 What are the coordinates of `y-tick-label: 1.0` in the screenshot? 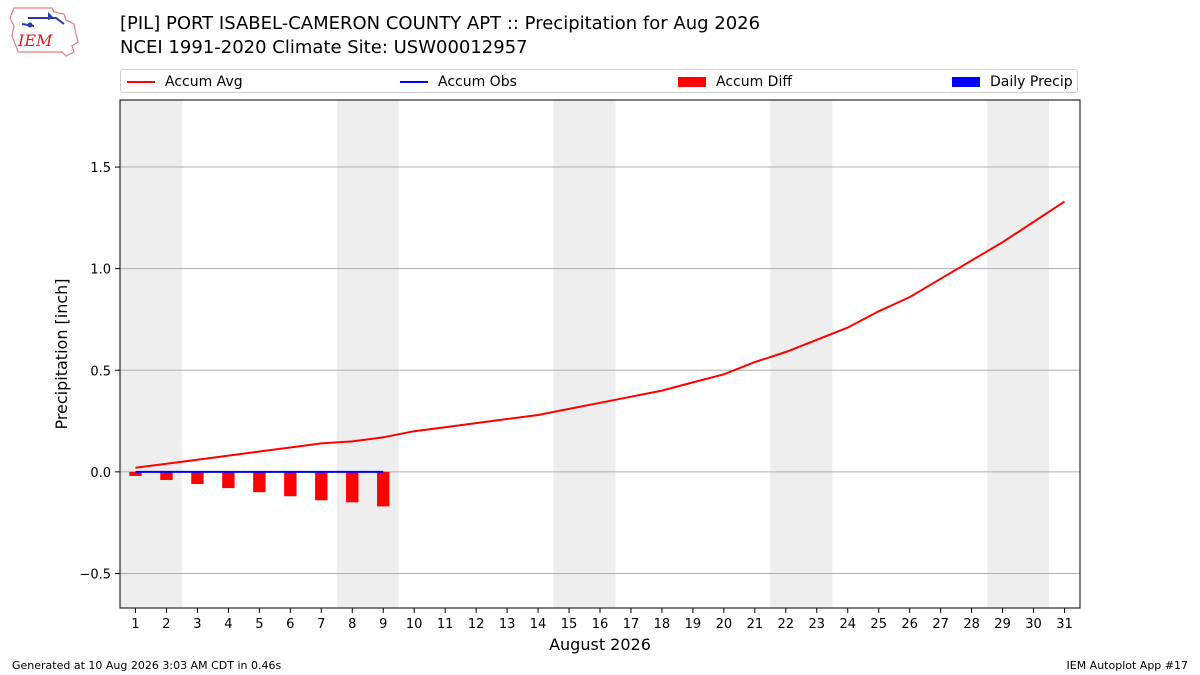 It's located at (100, 270).